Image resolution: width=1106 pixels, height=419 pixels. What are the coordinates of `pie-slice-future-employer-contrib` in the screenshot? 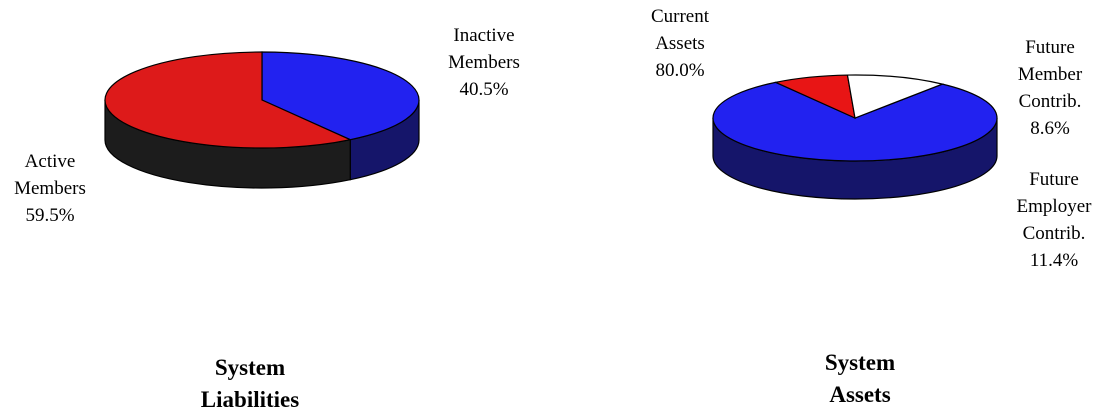 It's located at (895, 96).